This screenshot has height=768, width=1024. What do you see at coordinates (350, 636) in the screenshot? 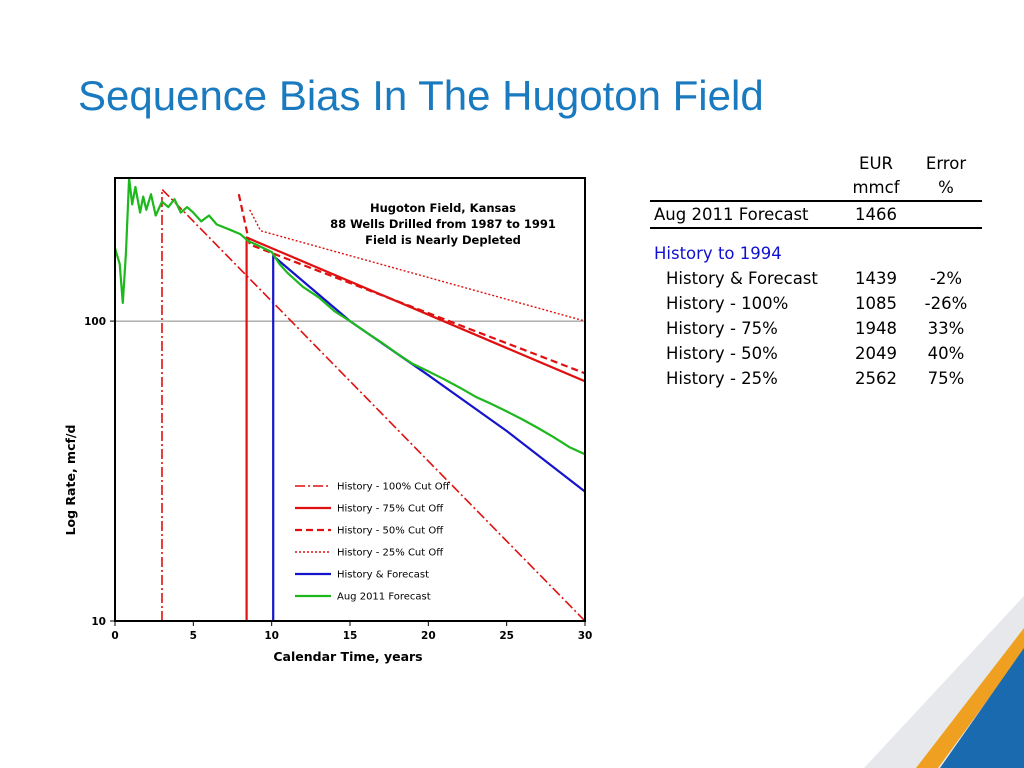
I see `x-tick-label: 15` at bounding box center [350, 636].